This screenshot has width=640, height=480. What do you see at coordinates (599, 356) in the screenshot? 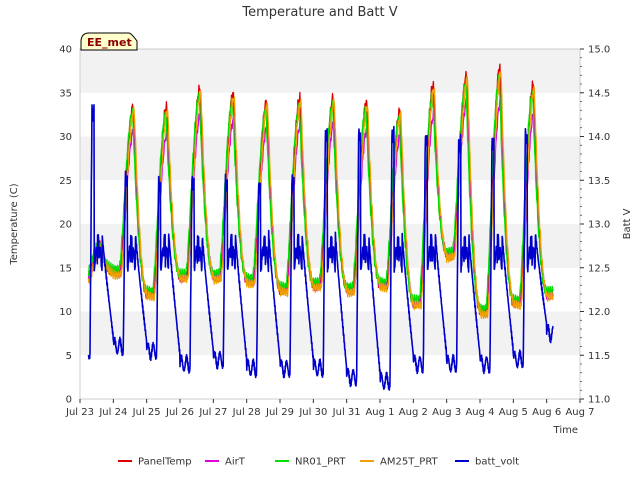
I see `y2-tick-label: 11.5` at bounding box center [599, 356].